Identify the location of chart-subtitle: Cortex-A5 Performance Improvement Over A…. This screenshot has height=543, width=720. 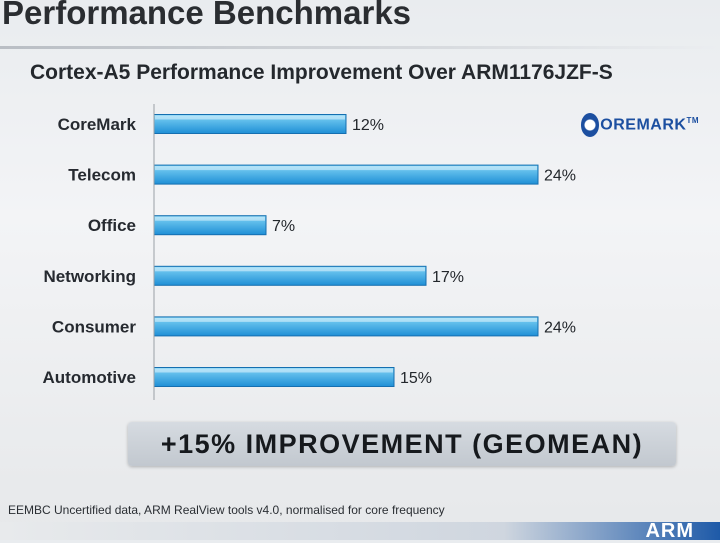
(321, 72).